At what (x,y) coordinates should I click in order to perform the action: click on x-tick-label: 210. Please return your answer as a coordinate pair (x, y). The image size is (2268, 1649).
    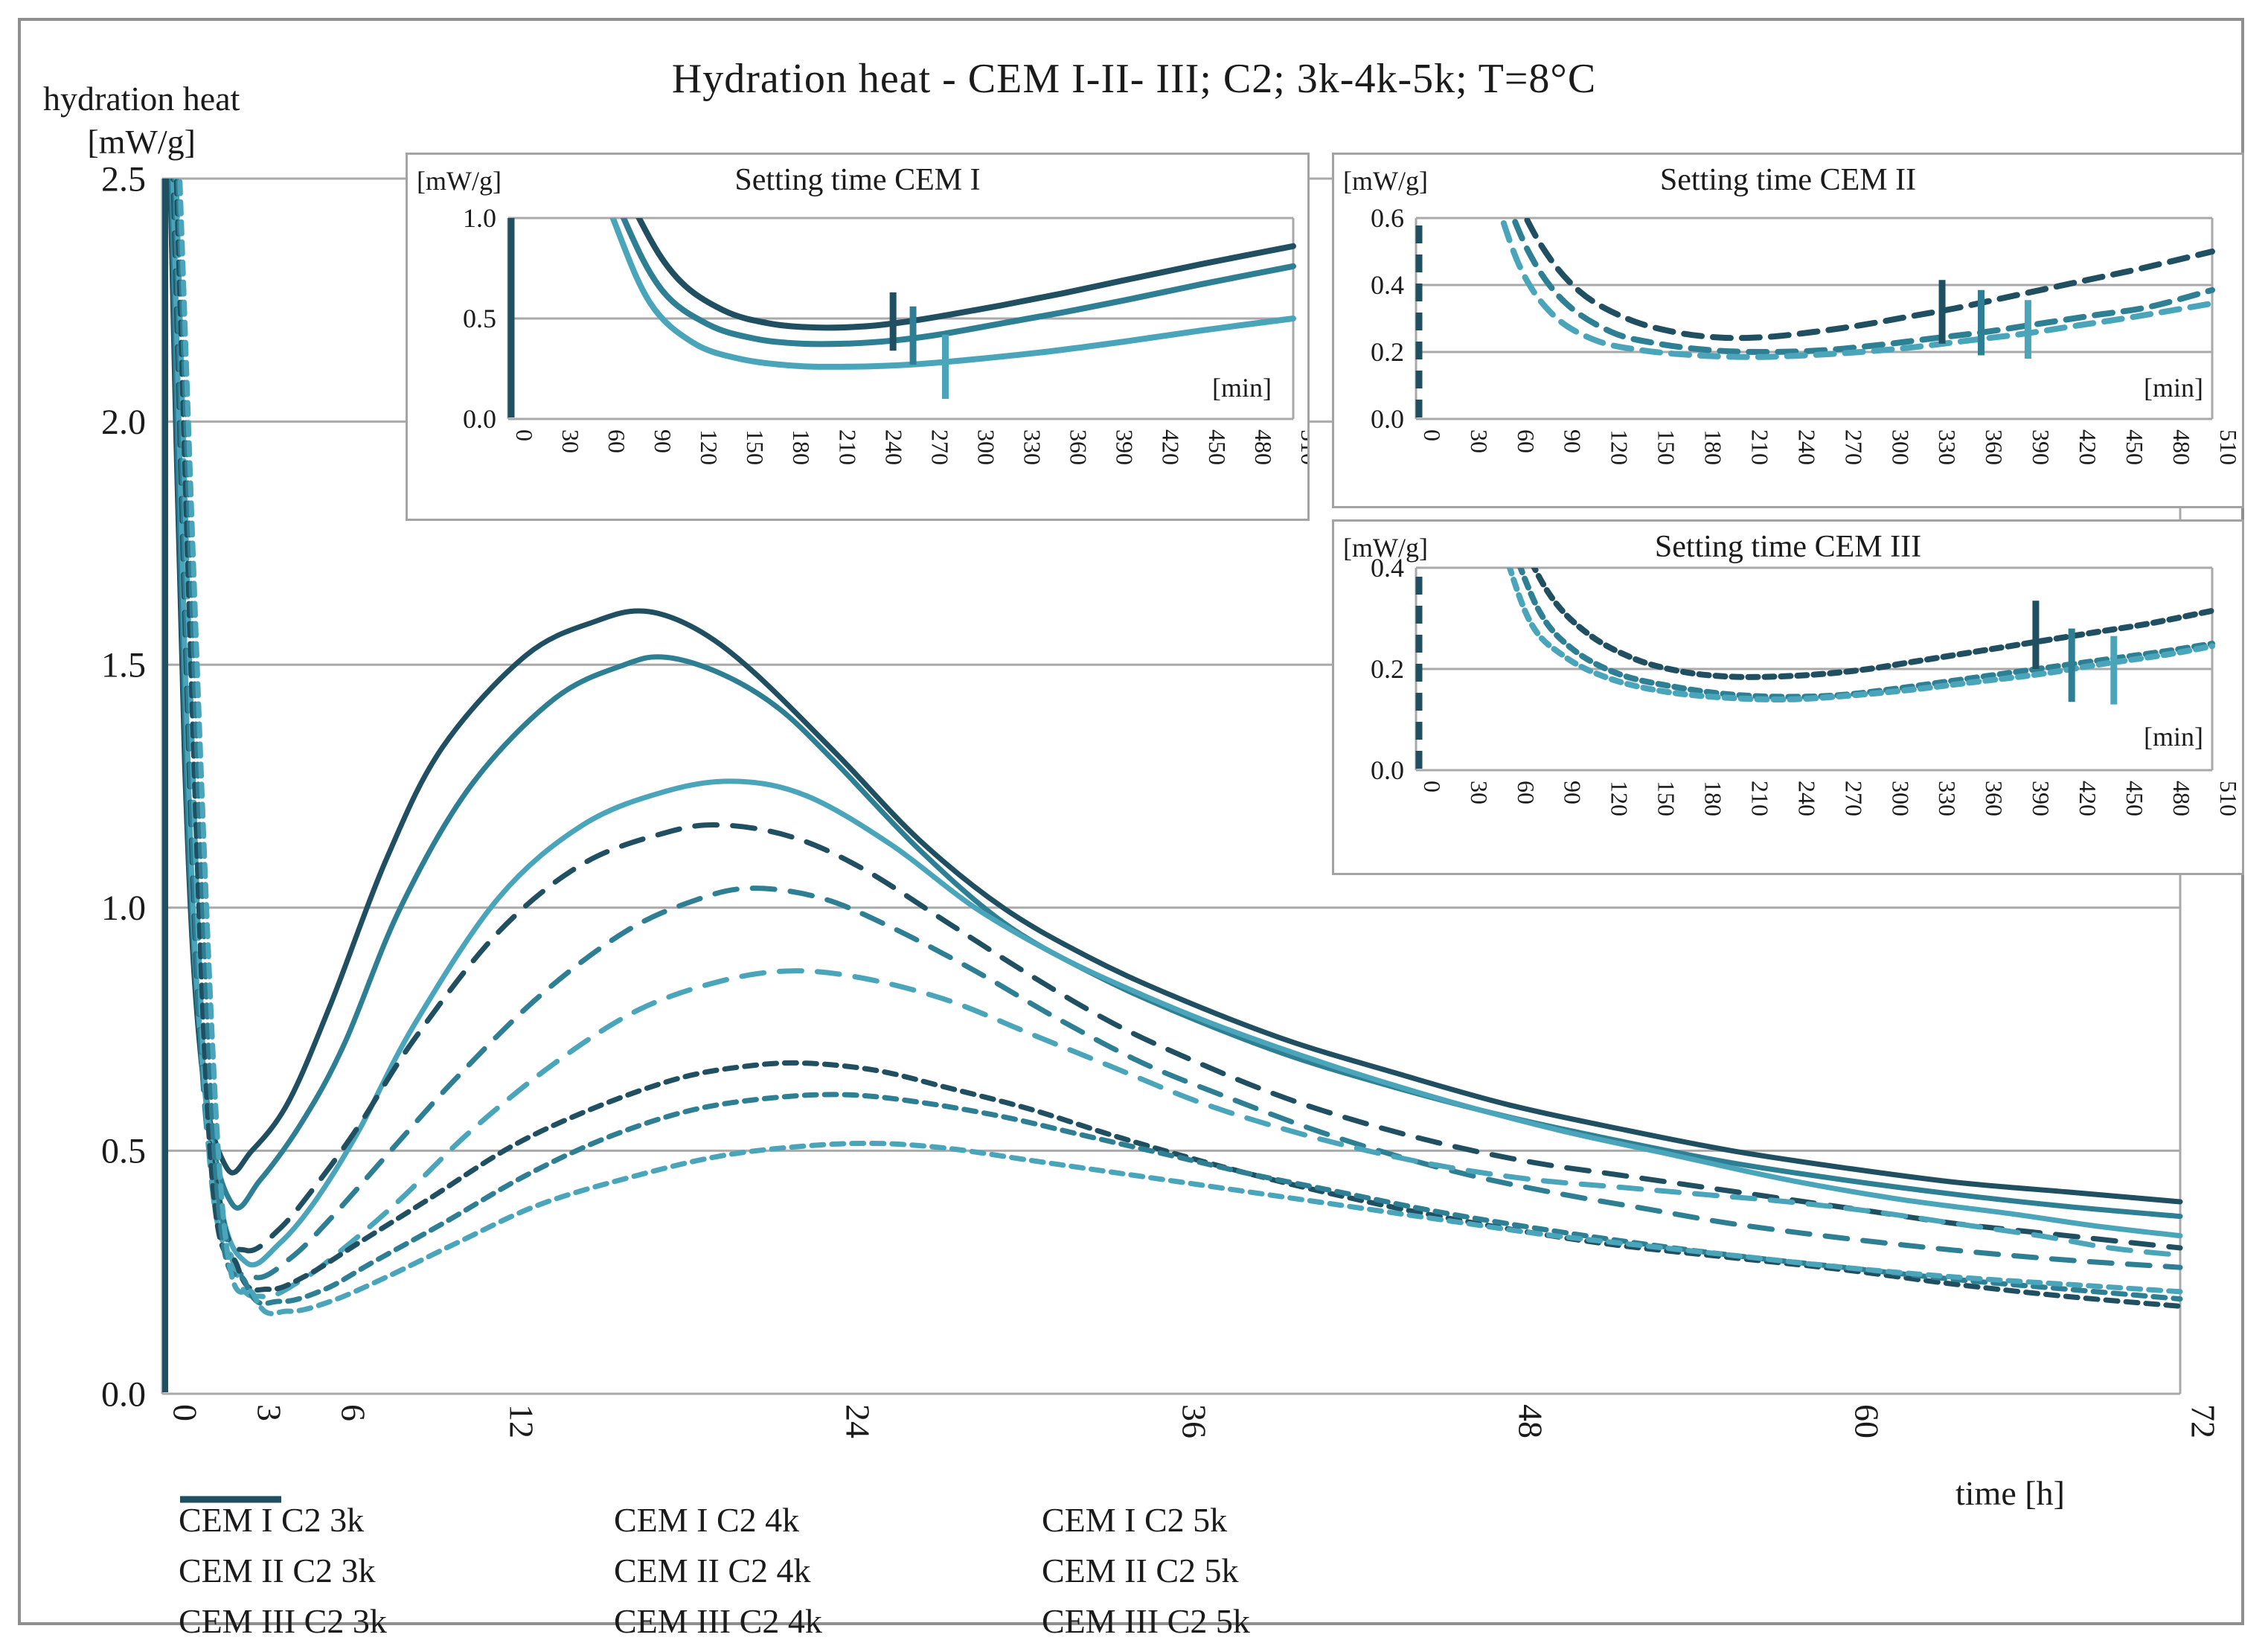
    Looking at the image, I should click on (847, 447).